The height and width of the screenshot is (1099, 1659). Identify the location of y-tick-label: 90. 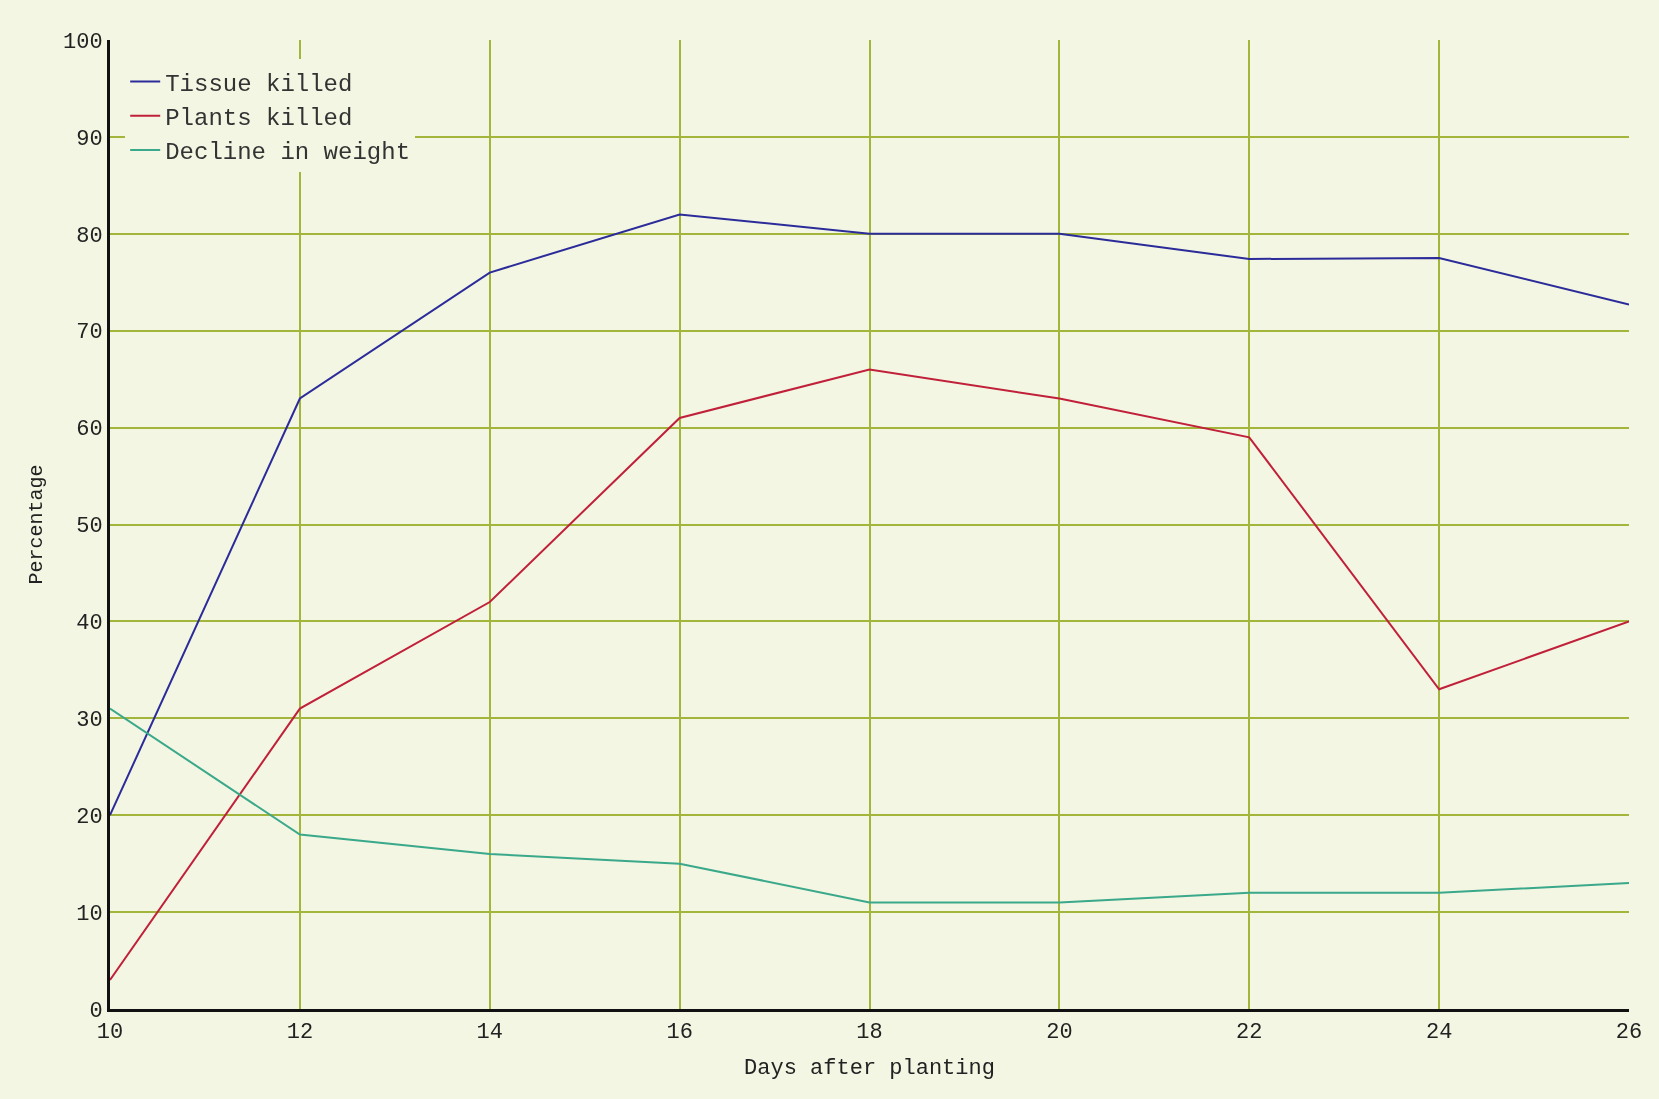
(89, 139).